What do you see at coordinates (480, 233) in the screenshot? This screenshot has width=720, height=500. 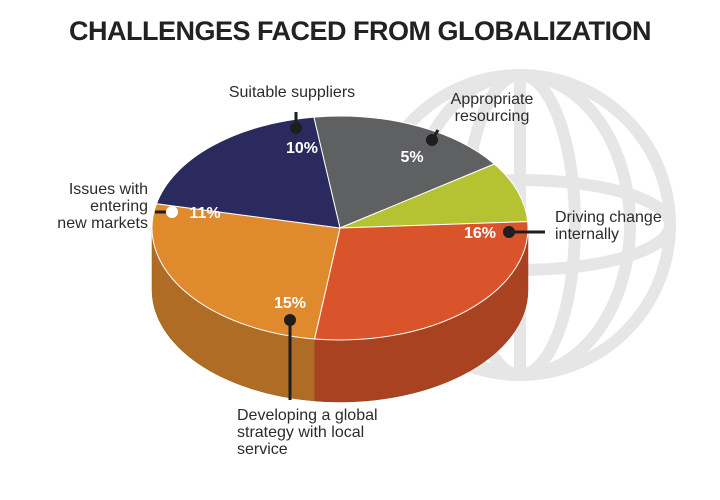 I see `value-label-driving-change-internally: 16%` at bounding box center [480, 233].